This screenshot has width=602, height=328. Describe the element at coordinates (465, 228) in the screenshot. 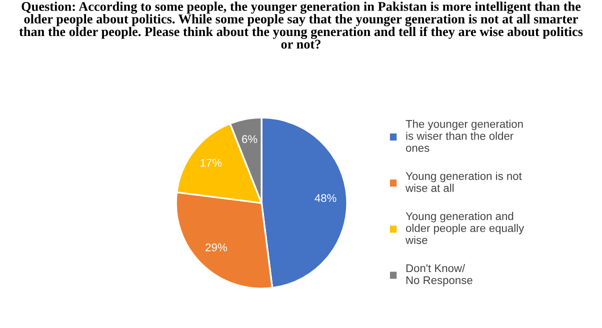

I see `legend-label: Young generation and older people are equally wise` at that location.